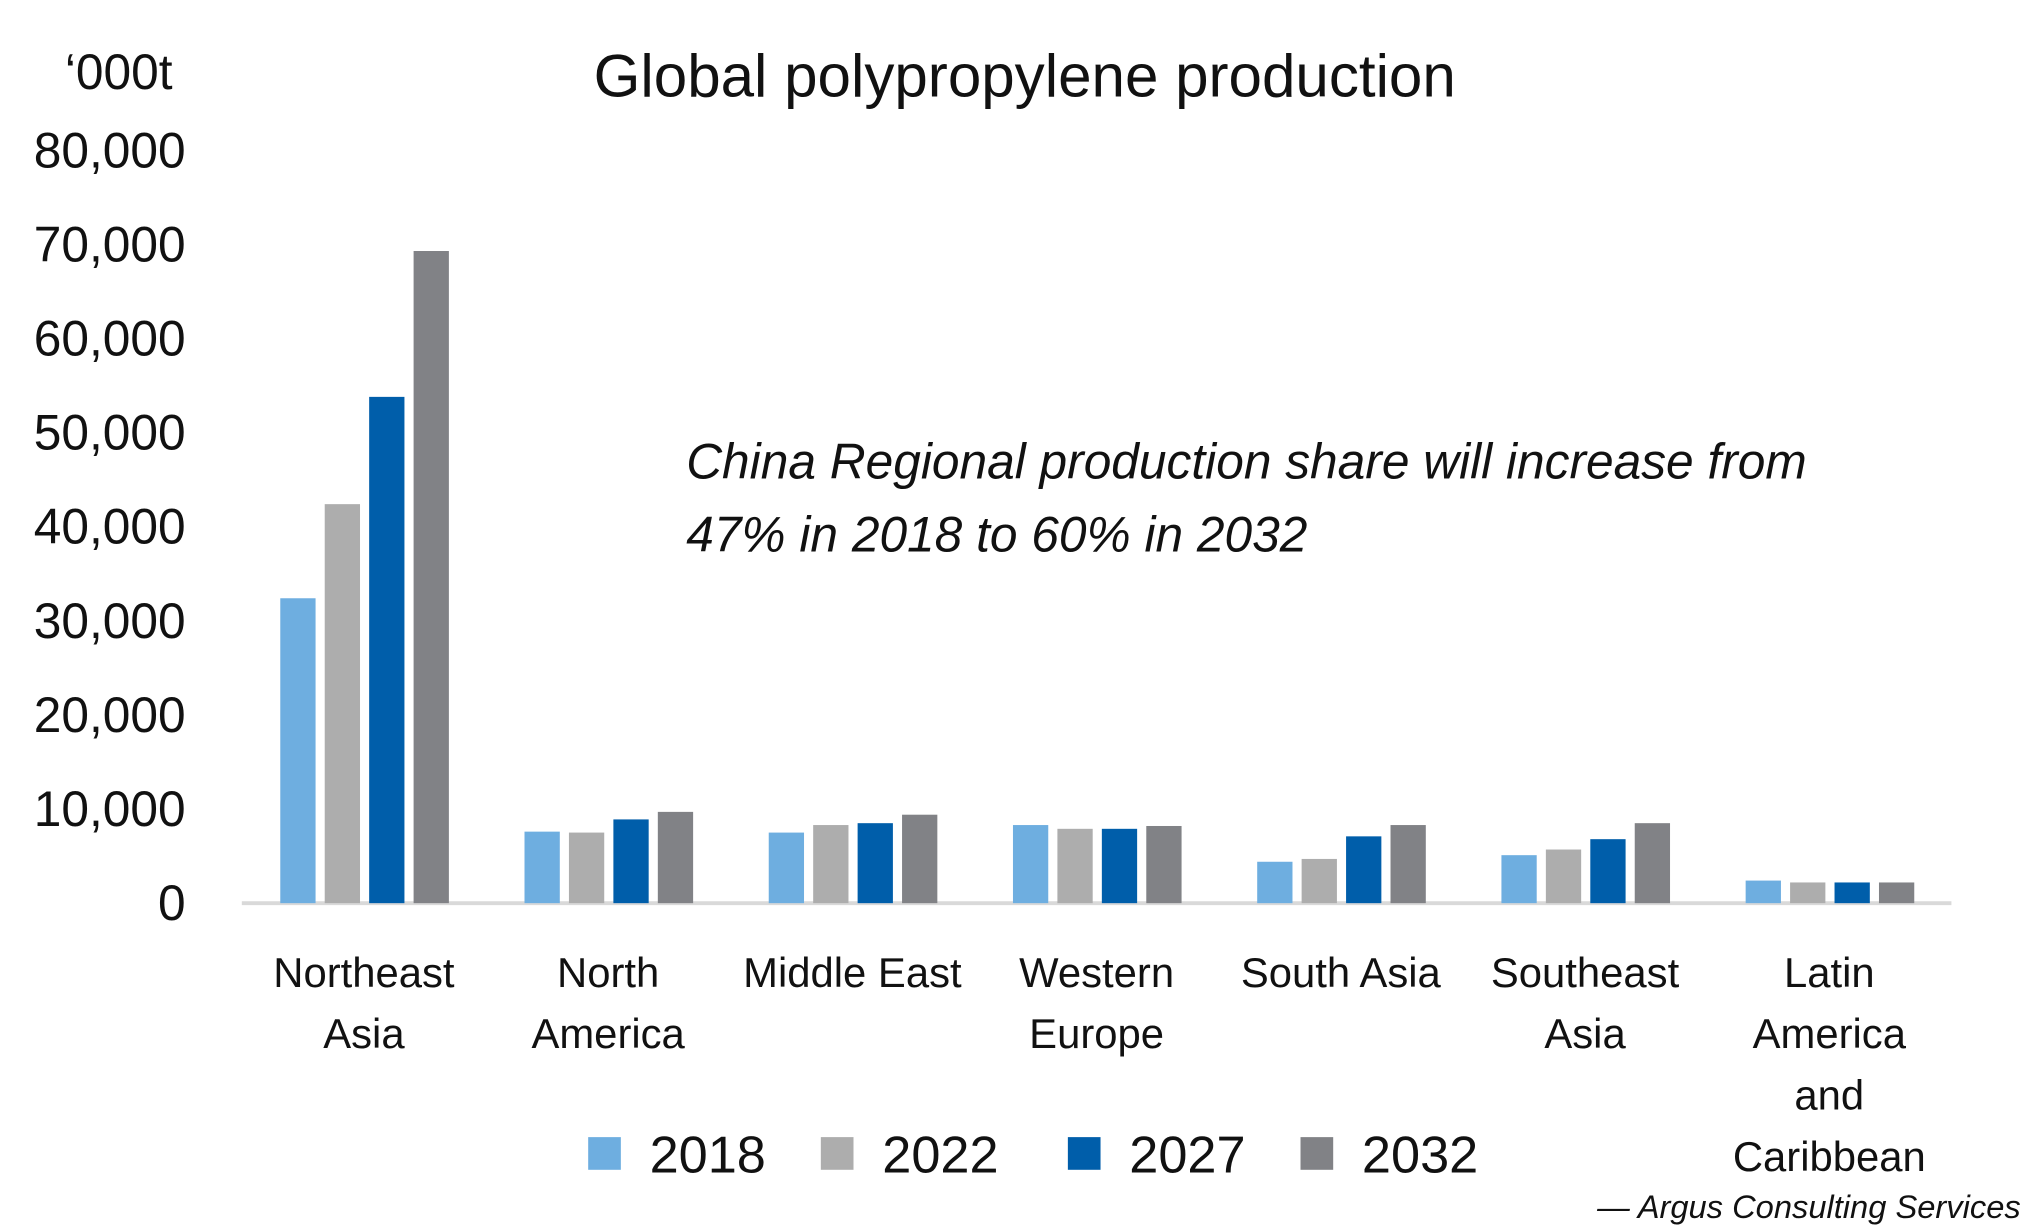 Image resolution: width=2039 pixels, height=1226 pixels. What do you see at coordinates (364, 972) in the screenshot?
I see `x-category-label: Northeast` at bounding box center [364, 972].